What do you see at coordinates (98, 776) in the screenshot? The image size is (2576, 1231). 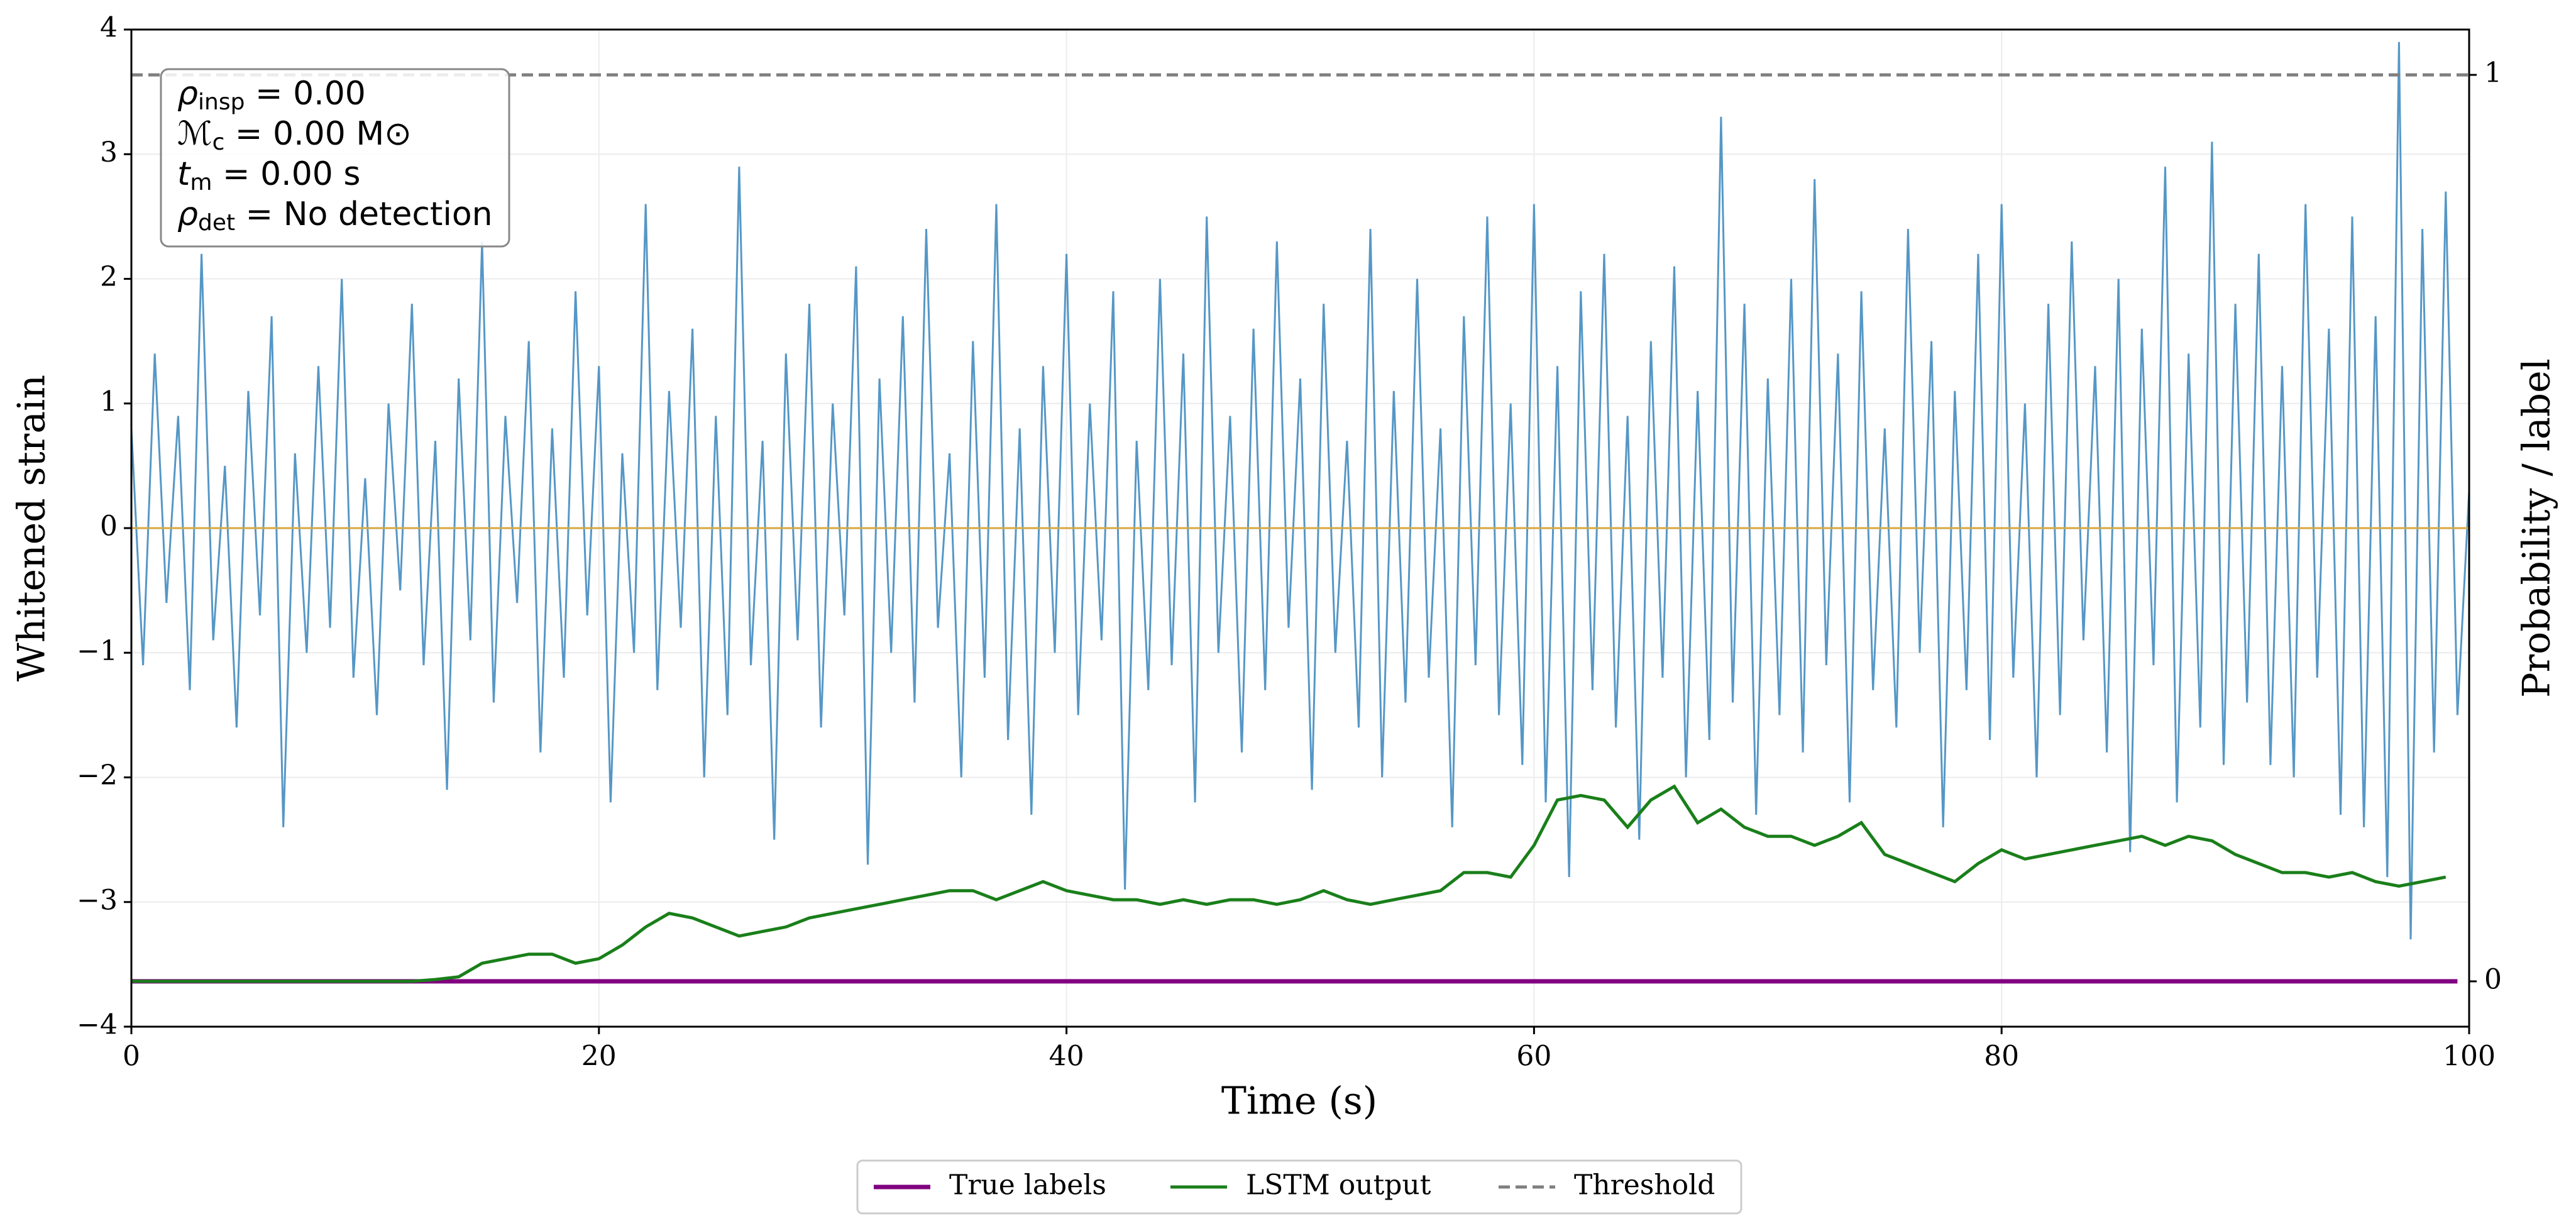 I see `y-tick-label: −2` at bounding box center [98, 776].